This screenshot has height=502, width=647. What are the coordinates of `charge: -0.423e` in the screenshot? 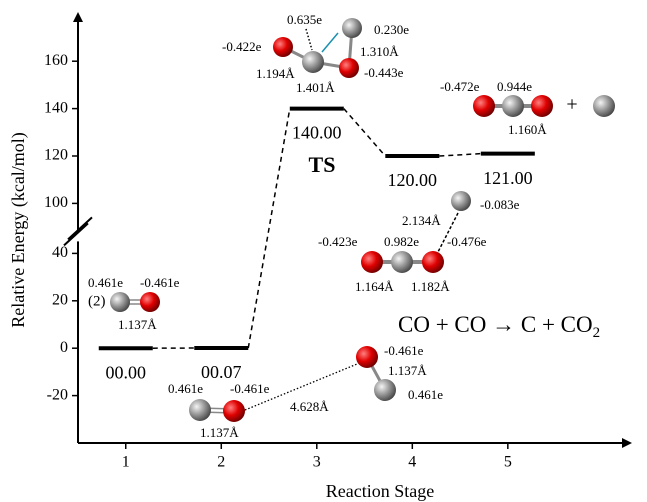 It's located at (338, 241).